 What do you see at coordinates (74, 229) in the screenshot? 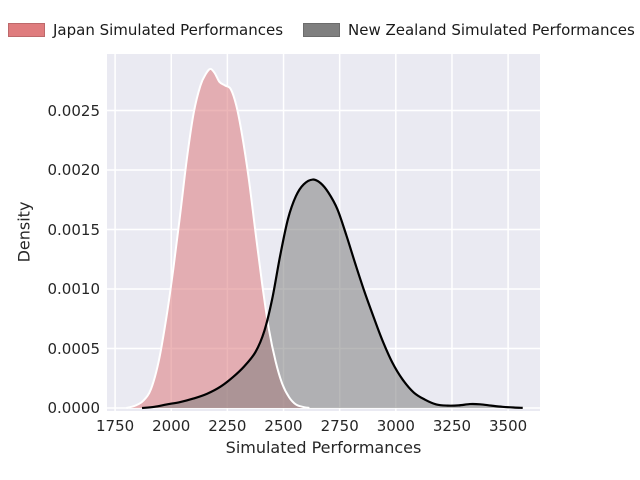
I see `y-tick-0.0015: 0.0015` at bounding box center [74, 229].